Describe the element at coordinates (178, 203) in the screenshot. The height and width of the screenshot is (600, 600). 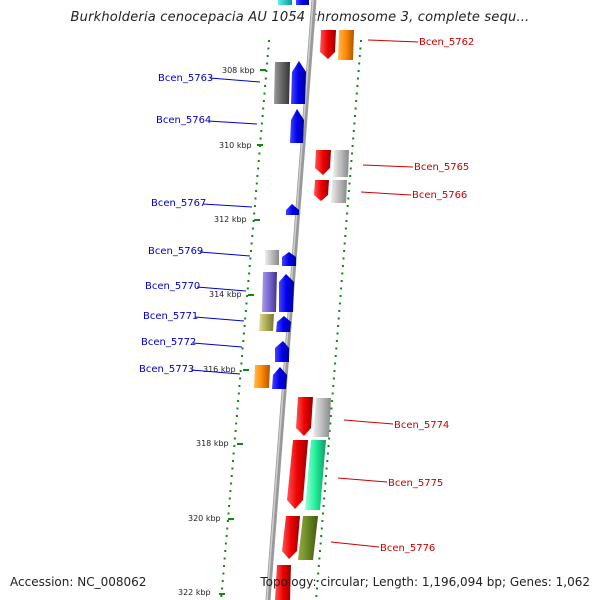
I see `label-bcen-5767: Bcen_5767` at that location.